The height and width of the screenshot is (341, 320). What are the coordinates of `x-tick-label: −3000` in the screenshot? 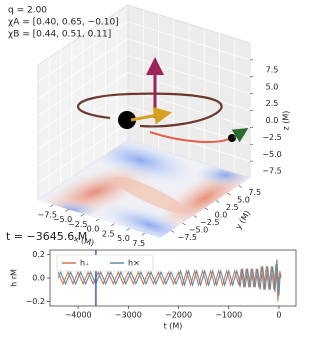 It's located at (128, 315).